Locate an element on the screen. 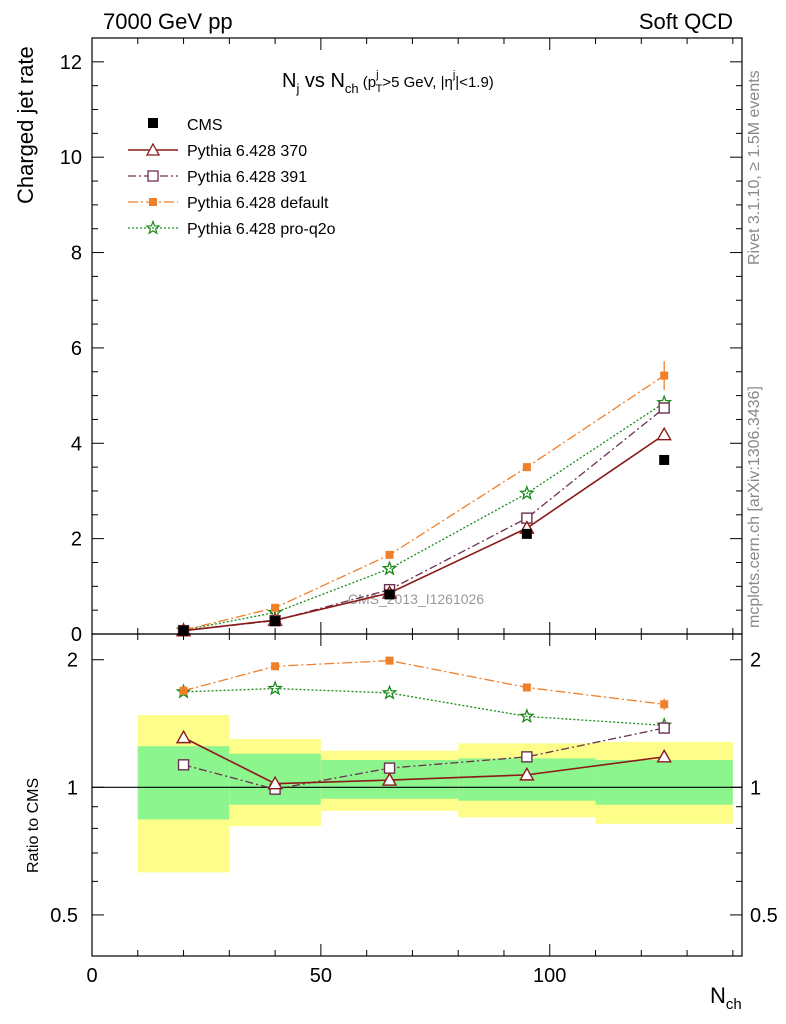  legend-marker-cms is located at coordinates (153, 123).